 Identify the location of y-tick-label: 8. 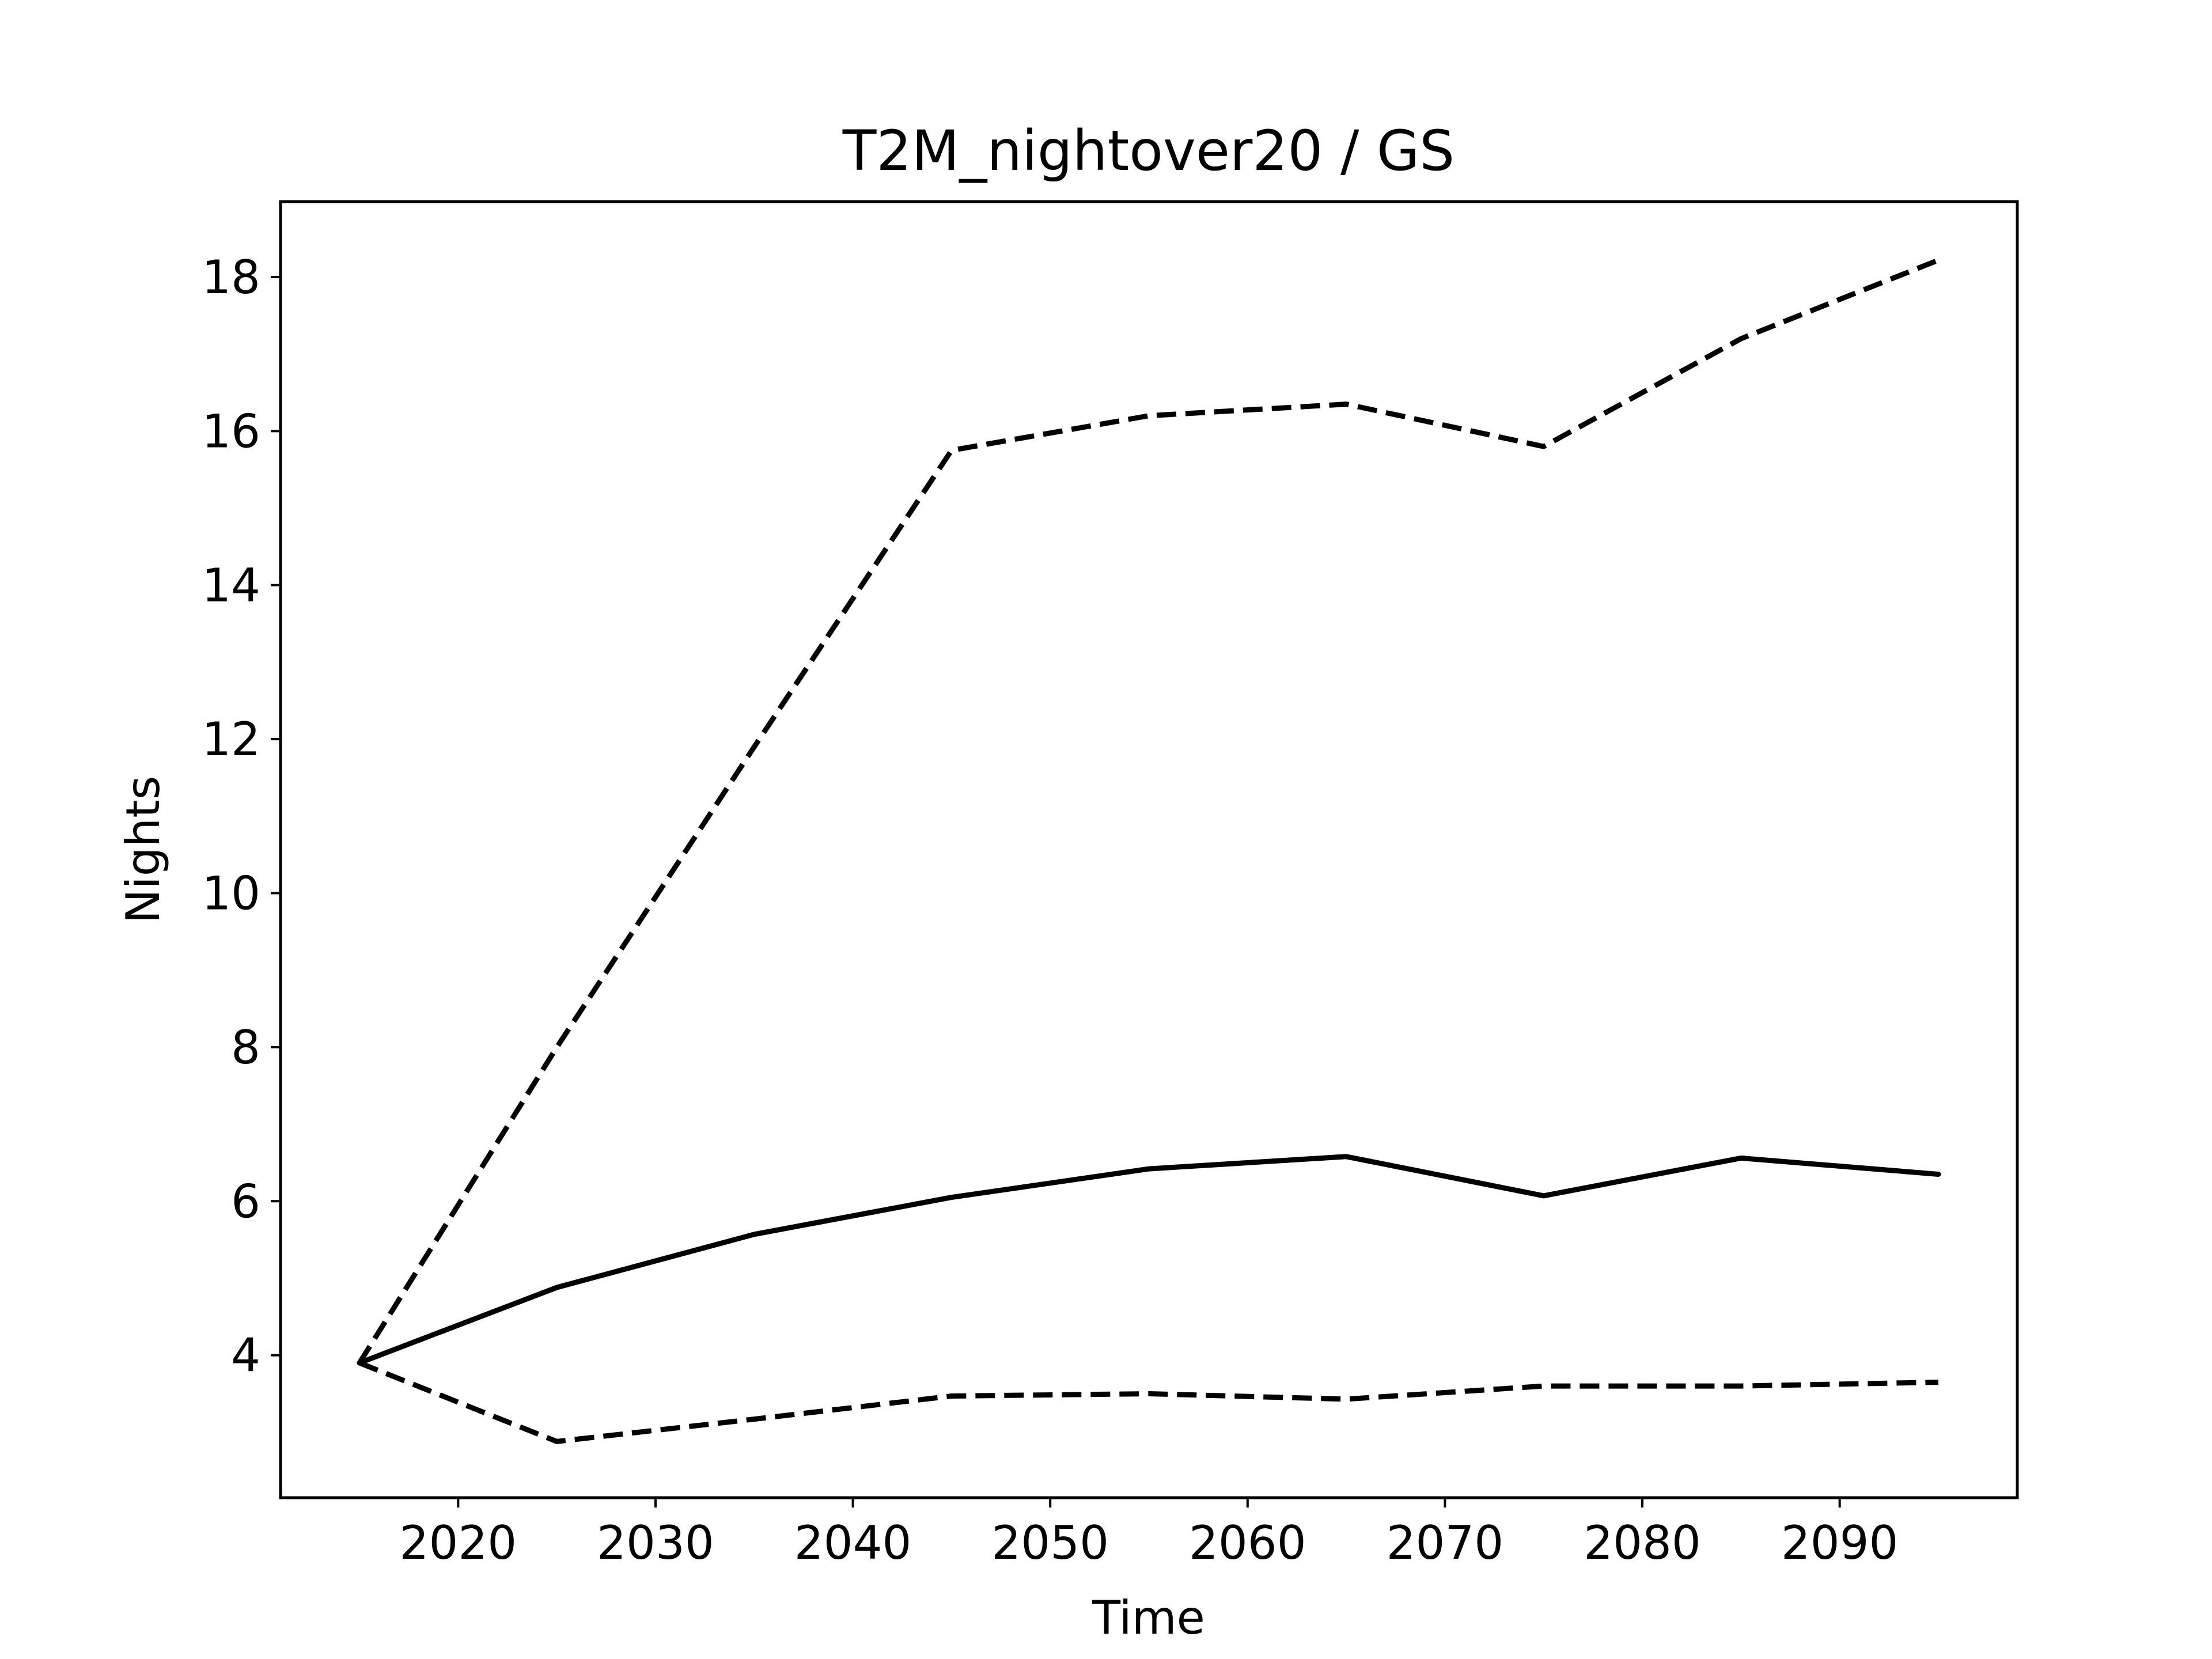
(245, 1047).